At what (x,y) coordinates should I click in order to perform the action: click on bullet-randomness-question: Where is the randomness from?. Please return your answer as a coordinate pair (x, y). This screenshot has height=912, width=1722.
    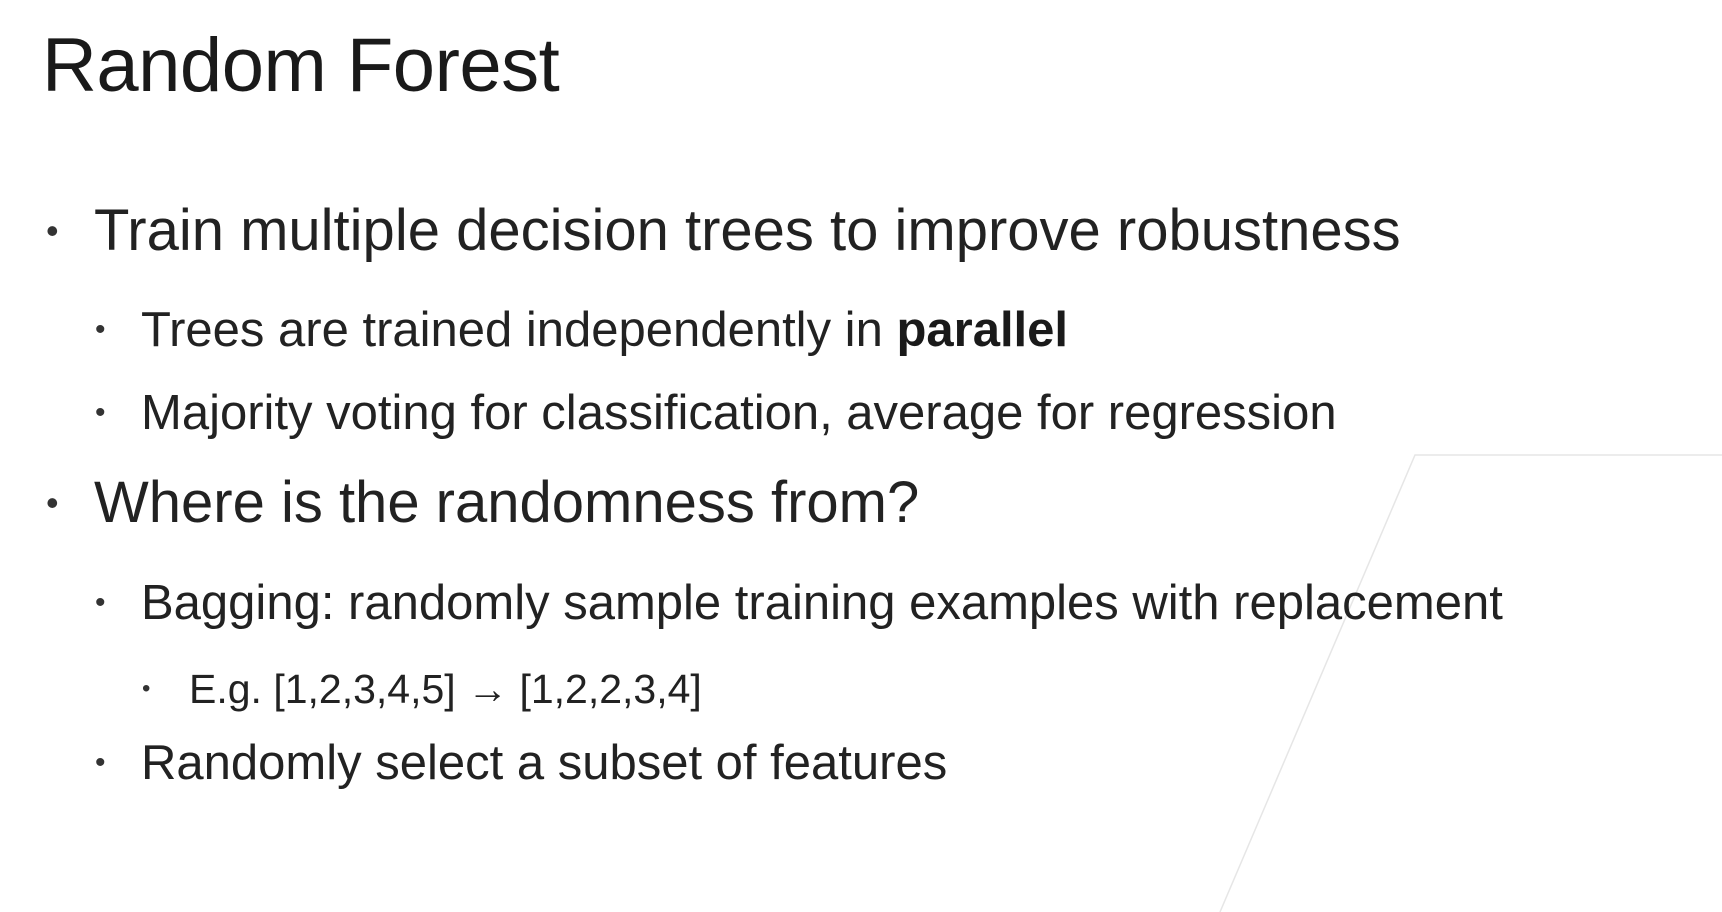
    Looking at the image, I should click on (507, 502).